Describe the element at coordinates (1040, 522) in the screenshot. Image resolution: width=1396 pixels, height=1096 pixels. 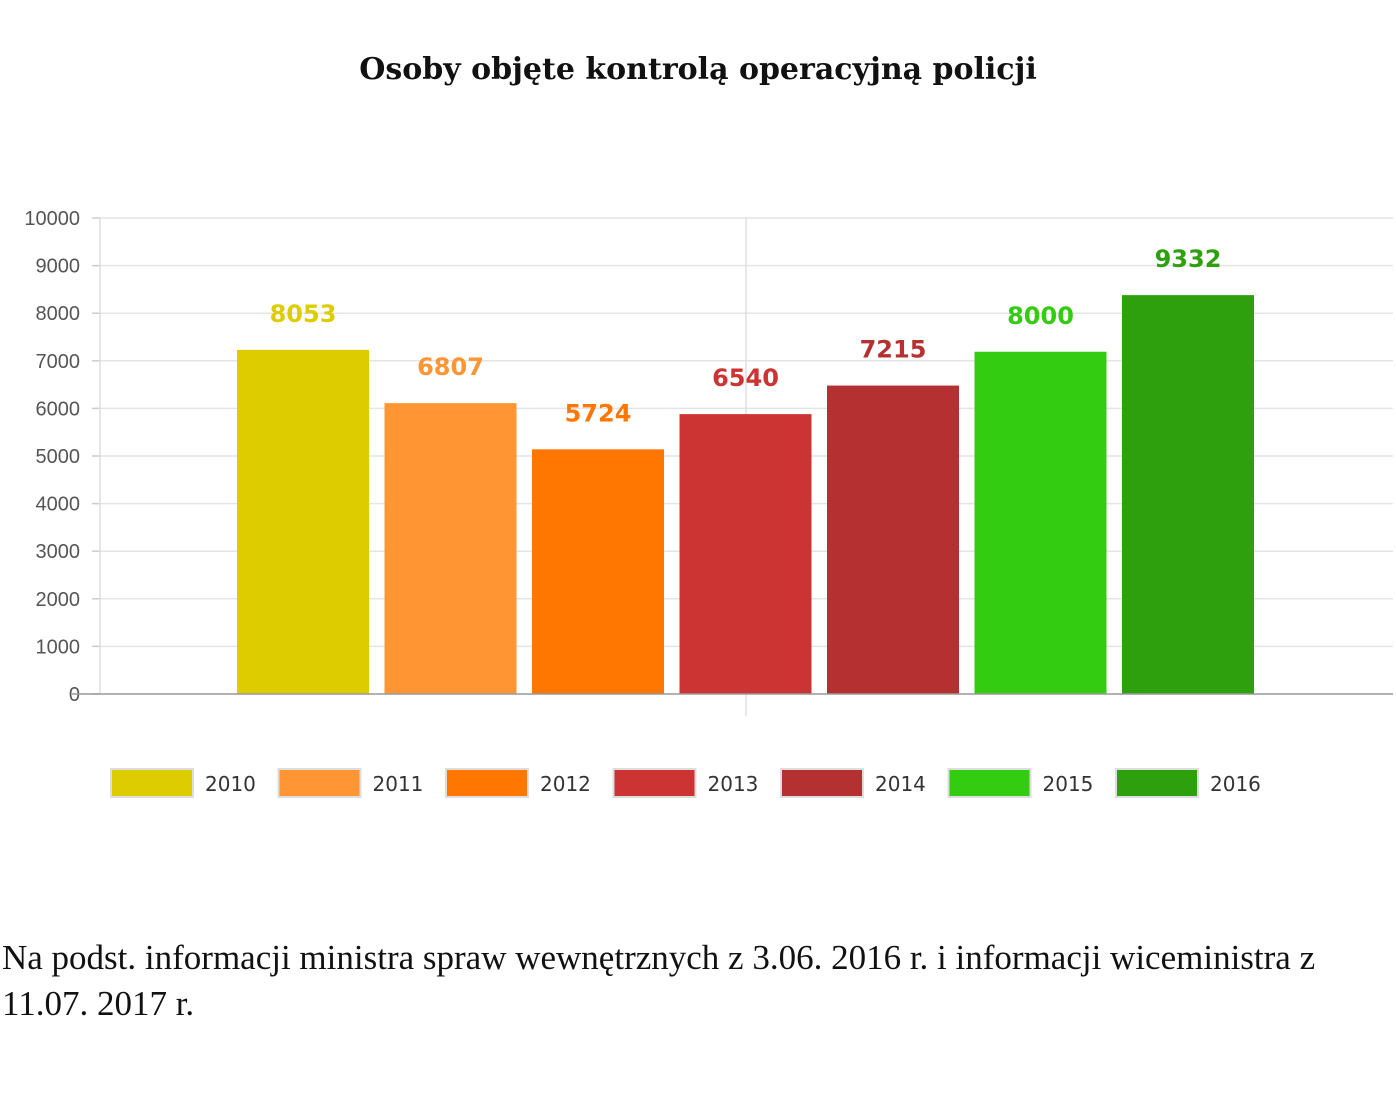
I see `bar-2015` at that location.